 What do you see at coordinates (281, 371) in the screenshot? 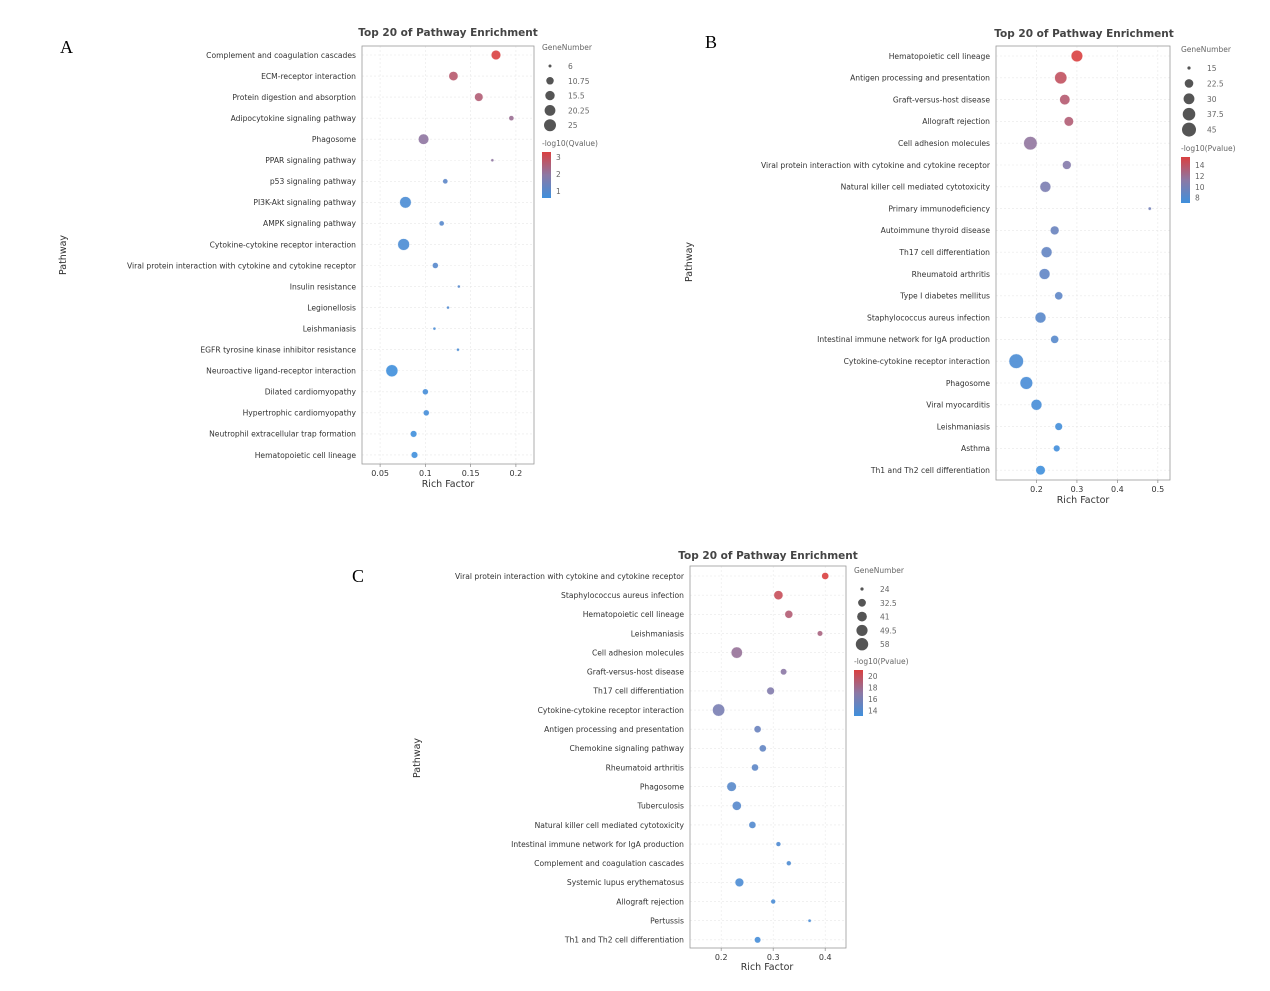
I see `pathway-label: Neuroactive ligand-receptor interaction` at bounding box center [281, 371].